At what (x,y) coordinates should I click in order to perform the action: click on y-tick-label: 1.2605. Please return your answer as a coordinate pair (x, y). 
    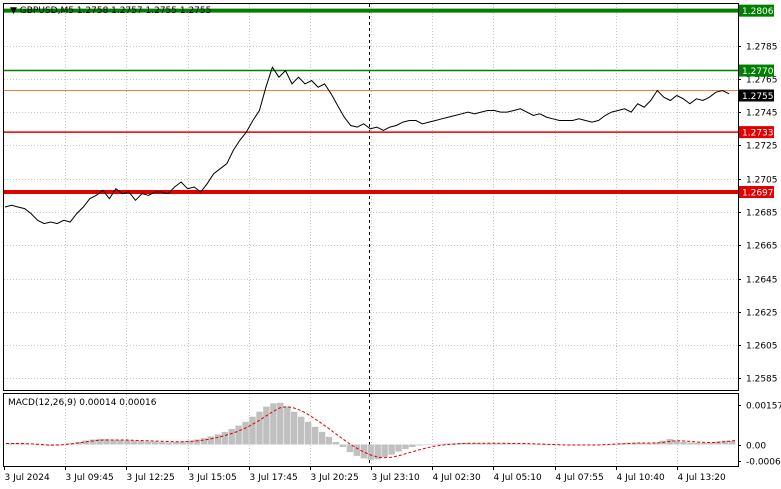
    Looking at the image, I should click on (762, 347).